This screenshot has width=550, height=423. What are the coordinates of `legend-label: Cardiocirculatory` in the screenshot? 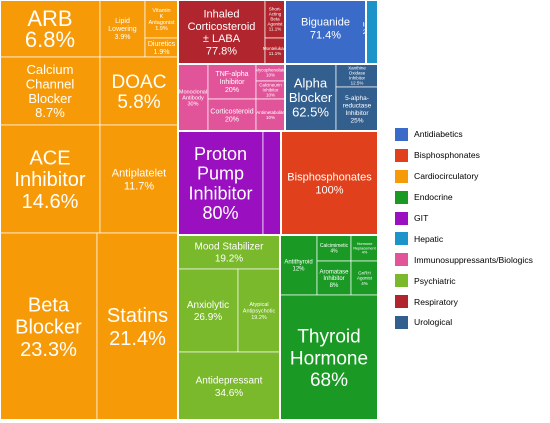 It's located at (446, 176).